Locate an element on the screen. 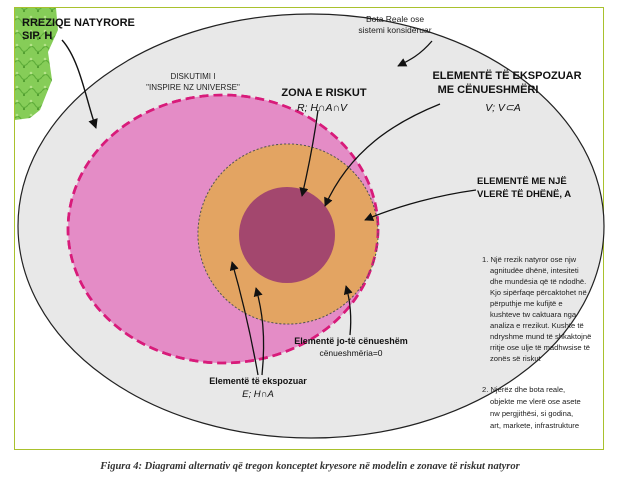 The width and height of the screenshot is (620, 483). hazard-title-line2: SIP. H is located at coordinates (37, 36).